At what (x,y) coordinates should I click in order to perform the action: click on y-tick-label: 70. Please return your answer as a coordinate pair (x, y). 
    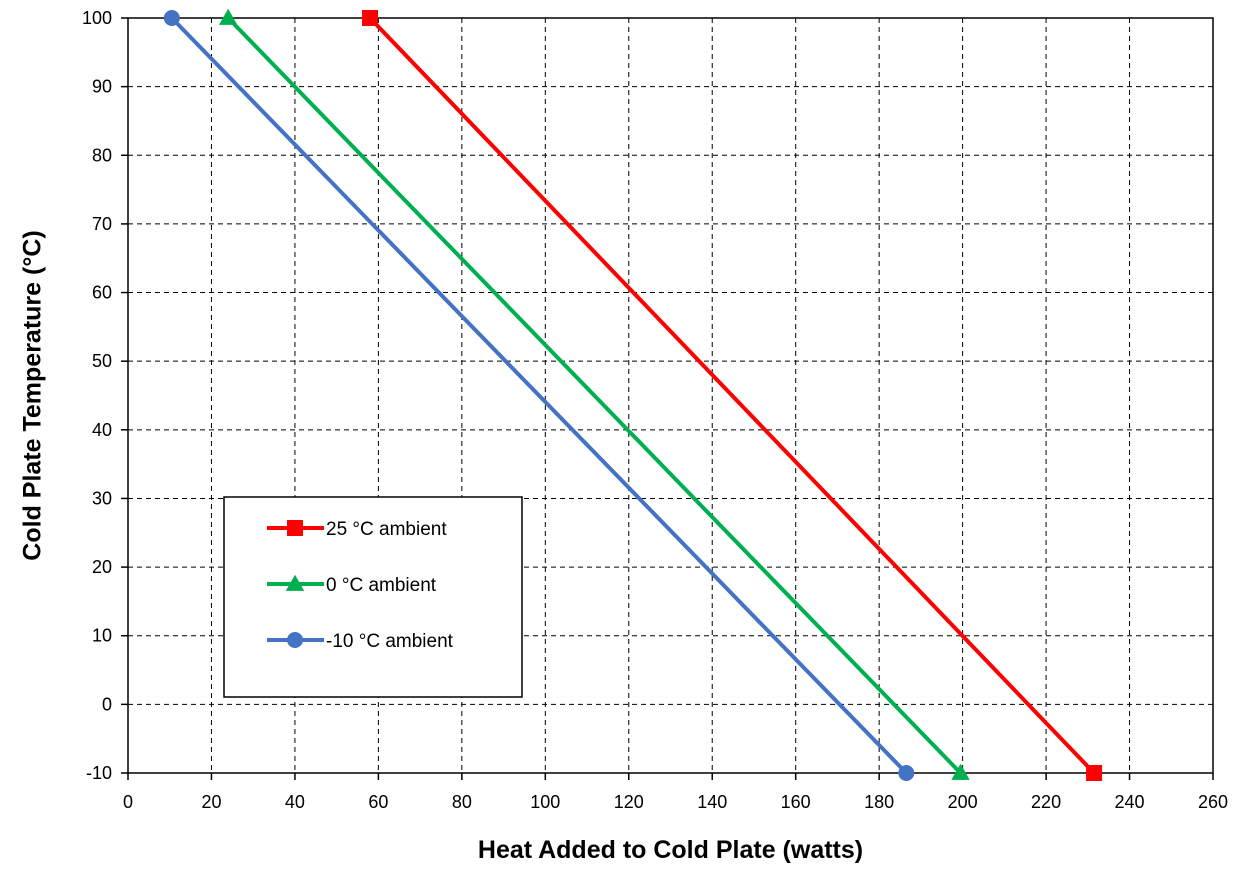
    Looking at the image, I should click on (102, 224).